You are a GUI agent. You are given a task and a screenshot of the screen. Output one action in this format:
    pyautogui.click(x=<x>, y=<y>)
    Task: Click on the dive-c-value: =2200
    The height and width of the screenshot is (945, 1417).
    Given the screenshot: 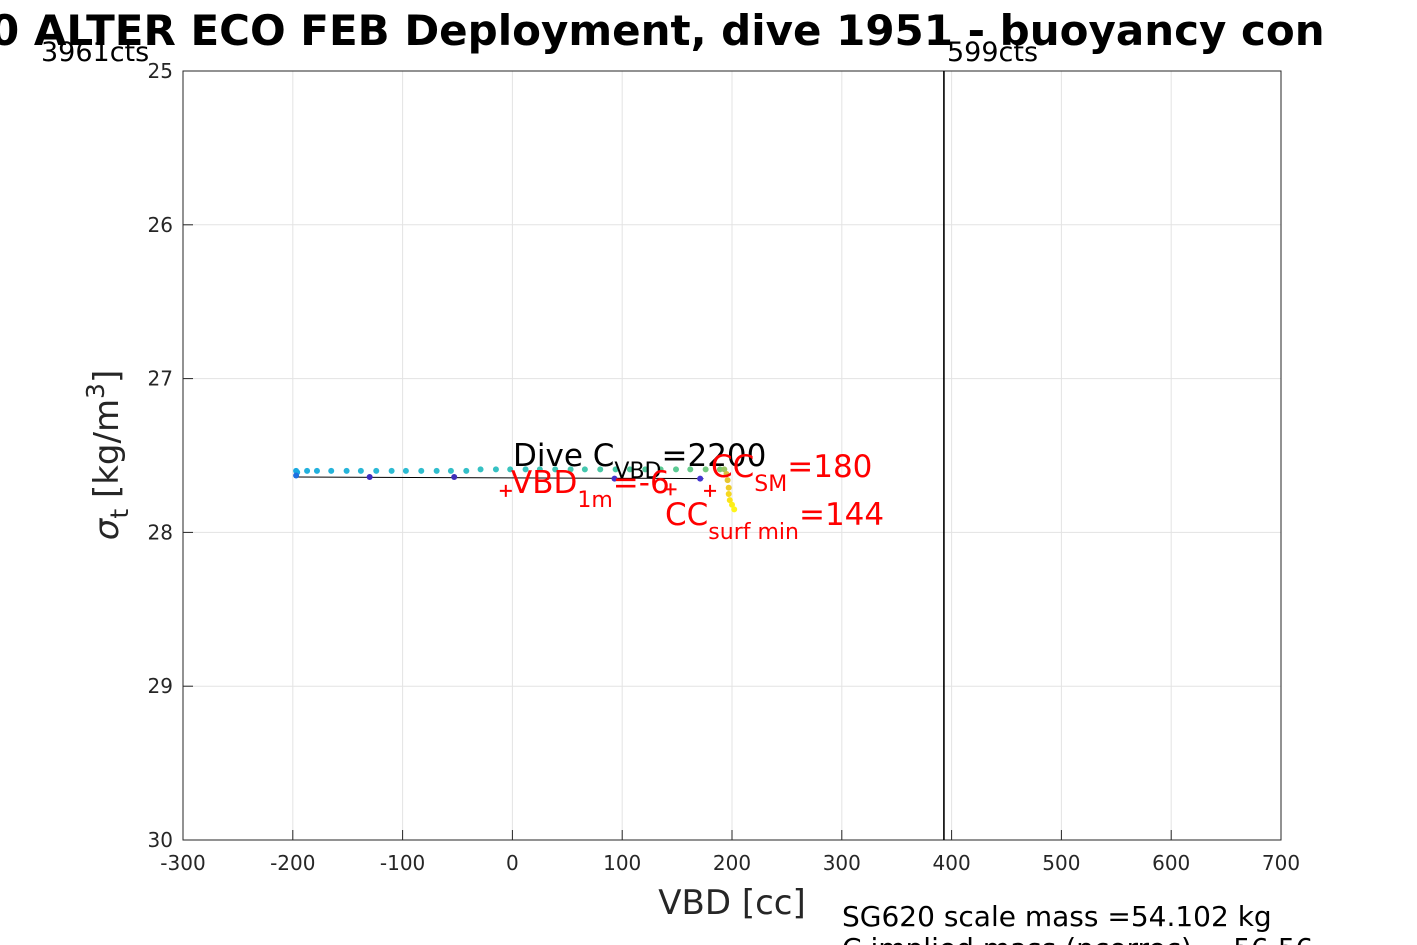 What is the action you would take?
    pyautogui.click(x=714, y=456)
    